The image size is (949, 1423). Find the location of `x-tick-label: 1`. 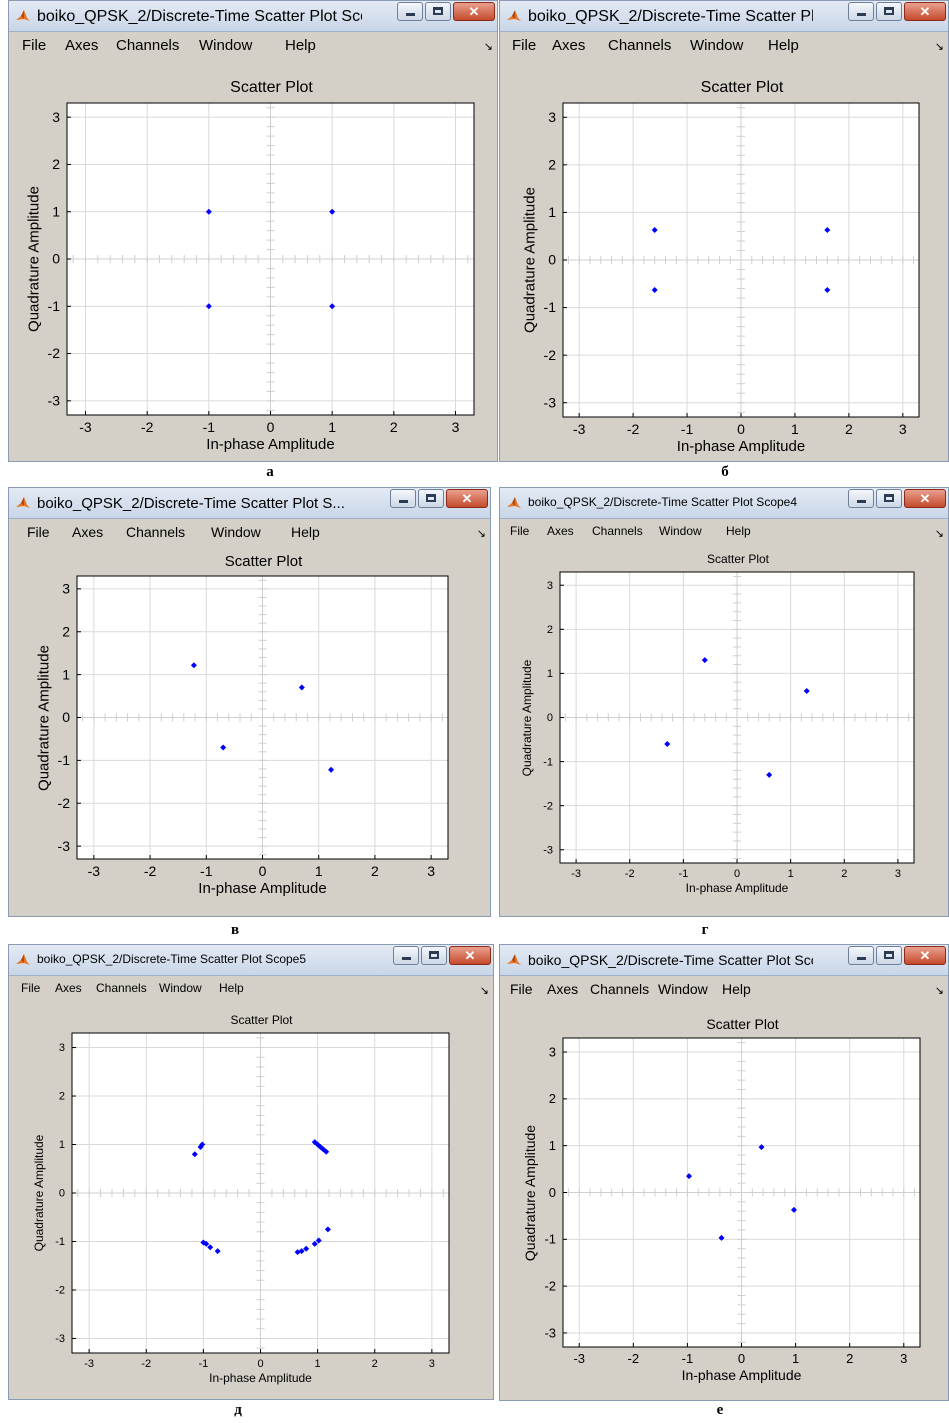

x-tick-label: 1 is located at coordinates (795, 1358).